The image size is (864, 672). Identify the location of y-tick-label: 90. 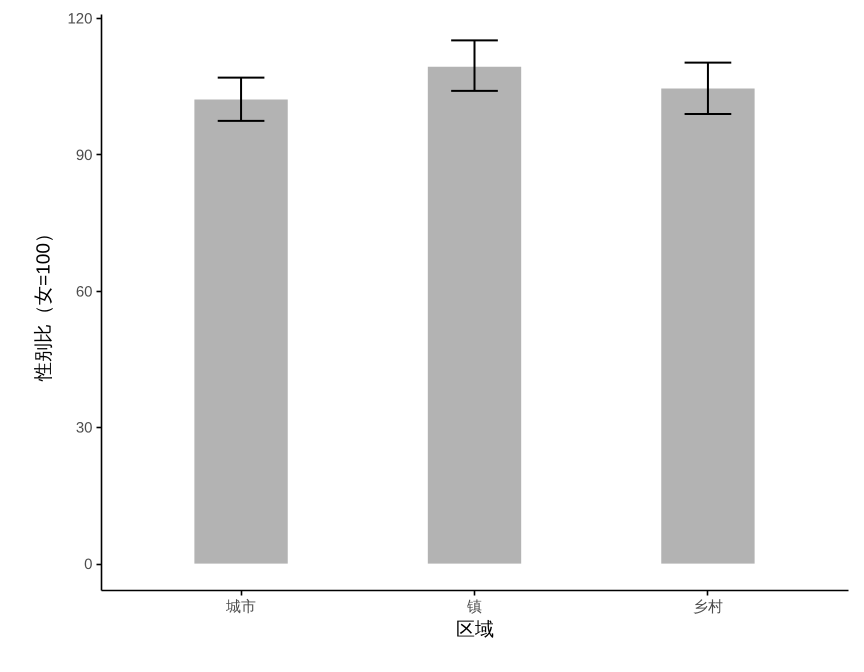
(84, 155).